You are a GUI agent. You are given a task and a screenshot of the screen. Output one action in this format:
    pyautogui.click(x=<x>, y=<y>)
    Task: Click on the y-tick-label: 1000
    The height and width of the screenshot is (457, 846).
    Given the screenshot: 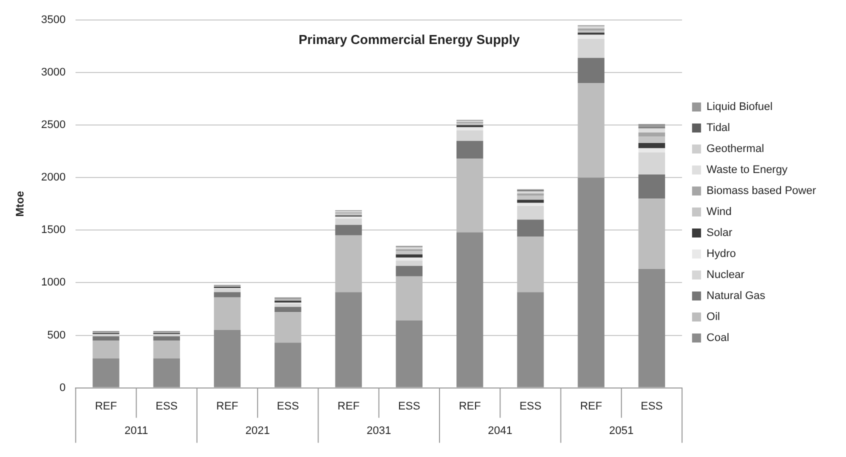 What is the action you would take?
    pyautogui.click(x=53, y=282)
    